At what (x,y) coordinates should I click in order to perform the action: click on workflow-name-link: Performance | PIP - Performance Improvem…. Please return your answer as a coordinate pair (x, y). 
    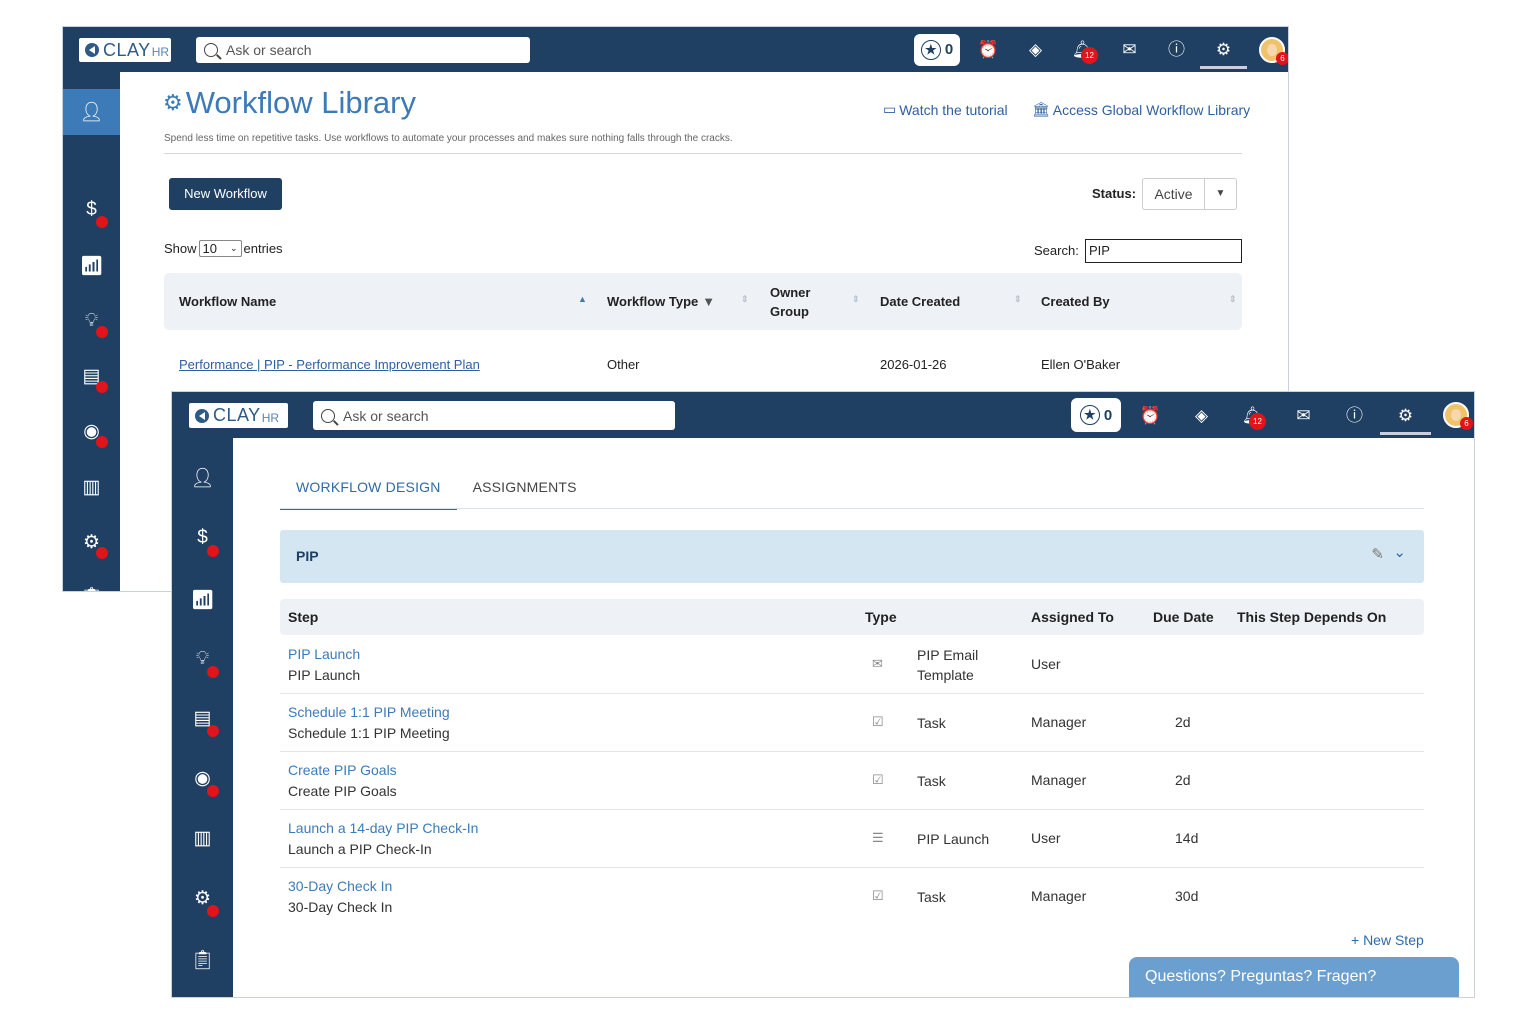
    Looking at the image, I should click on (329, 364).